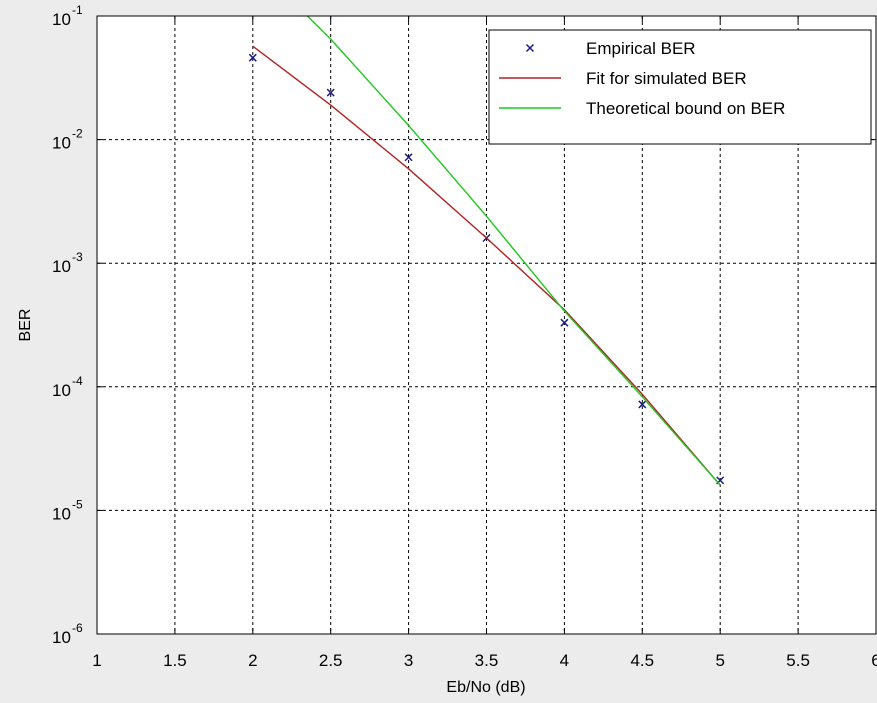  Describe the element at coordinates (685, 108) in the screenshot. I see `legend-label: Theoretical bound on BER` at that location.